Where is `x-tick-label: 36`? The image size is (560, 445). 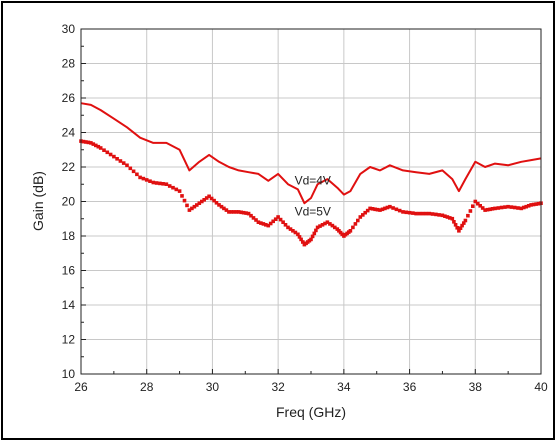
x-tick-label: 36 is located at coordinates (410, 387).